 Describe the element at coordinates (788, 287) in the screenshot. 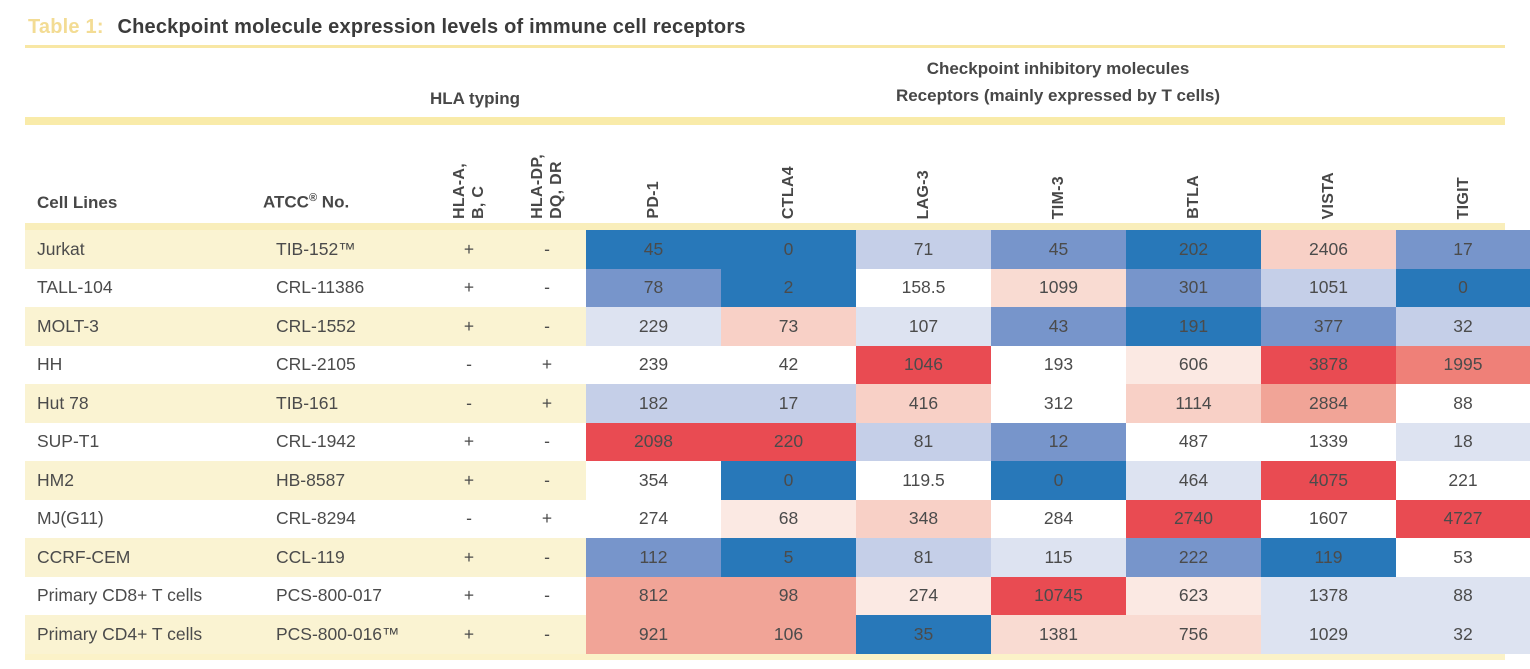

I see `expression-value-ctla4: 2` at that location.